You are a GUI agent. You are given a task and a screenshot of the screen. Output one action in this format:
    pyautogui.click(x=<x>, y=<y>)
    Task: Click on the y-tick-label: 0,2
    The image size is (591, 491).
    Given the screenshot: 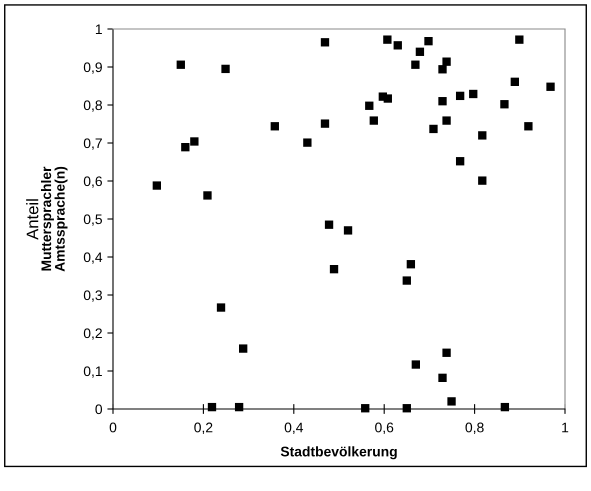 What is the action you would take?
    pyautogui.click(x=93, y=334)
    